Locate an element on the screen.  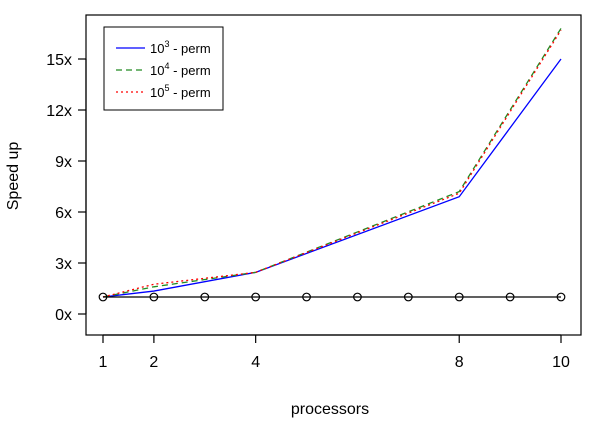
x-axis-title: processors is located at coordinates (330, 409).